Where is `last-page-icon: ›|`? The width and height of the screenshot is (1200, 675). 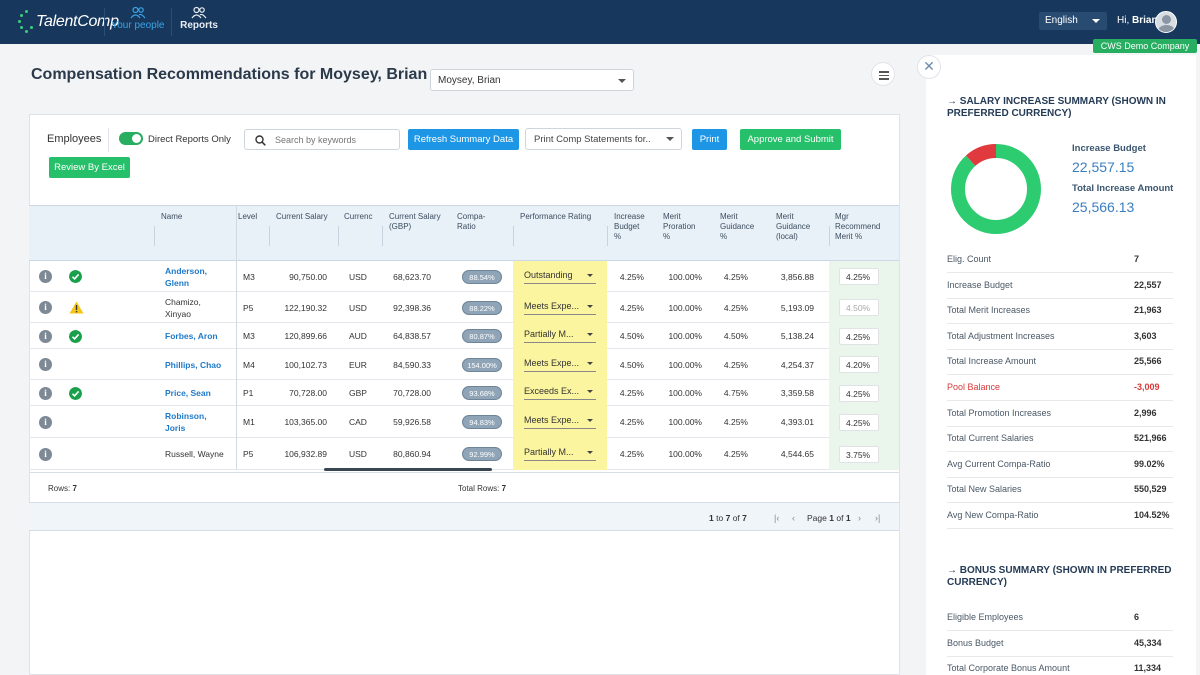 last-page-icon: ›| is located at coordinates (878, 518).